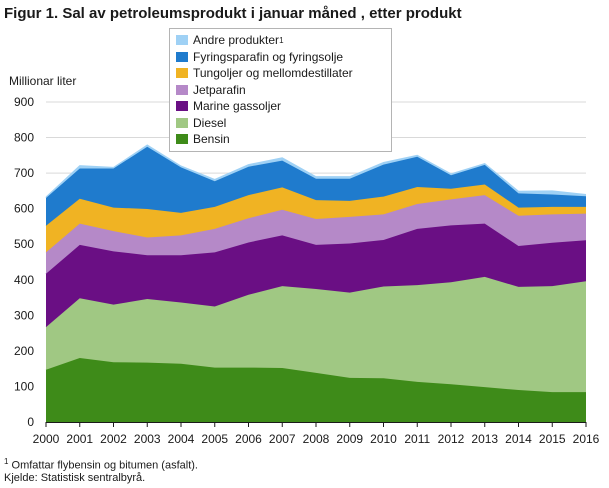 This screenshot has width=609, height=488. Describe the element at coordinates (316, 390) in the screenshot. I see `area-series-bensin` at that location.